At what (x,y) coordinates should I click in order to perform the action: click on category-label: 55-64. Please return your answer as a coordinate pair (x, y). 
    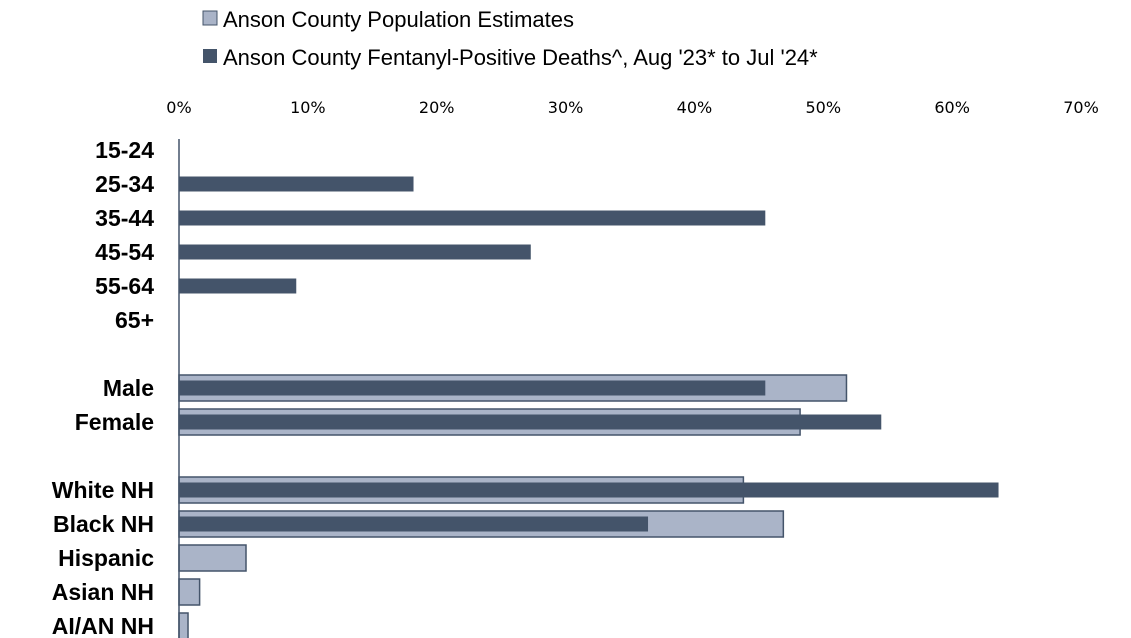
    Looking at the image, I should click on (124, 286).